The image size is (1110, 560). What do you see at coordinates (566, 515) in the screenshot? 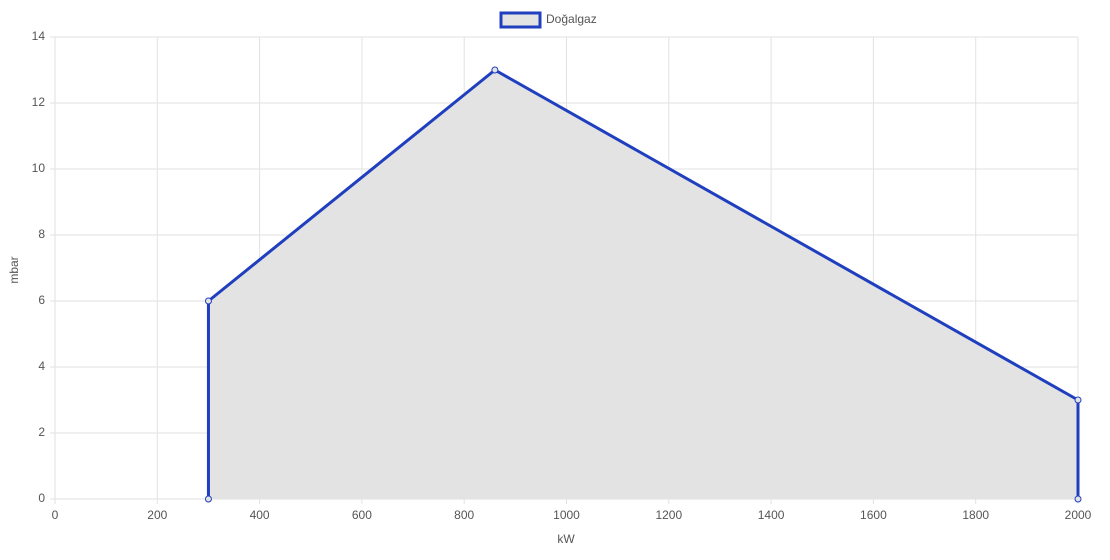
I see `x-tick-label: 1000` at bounding box center [566, 515].